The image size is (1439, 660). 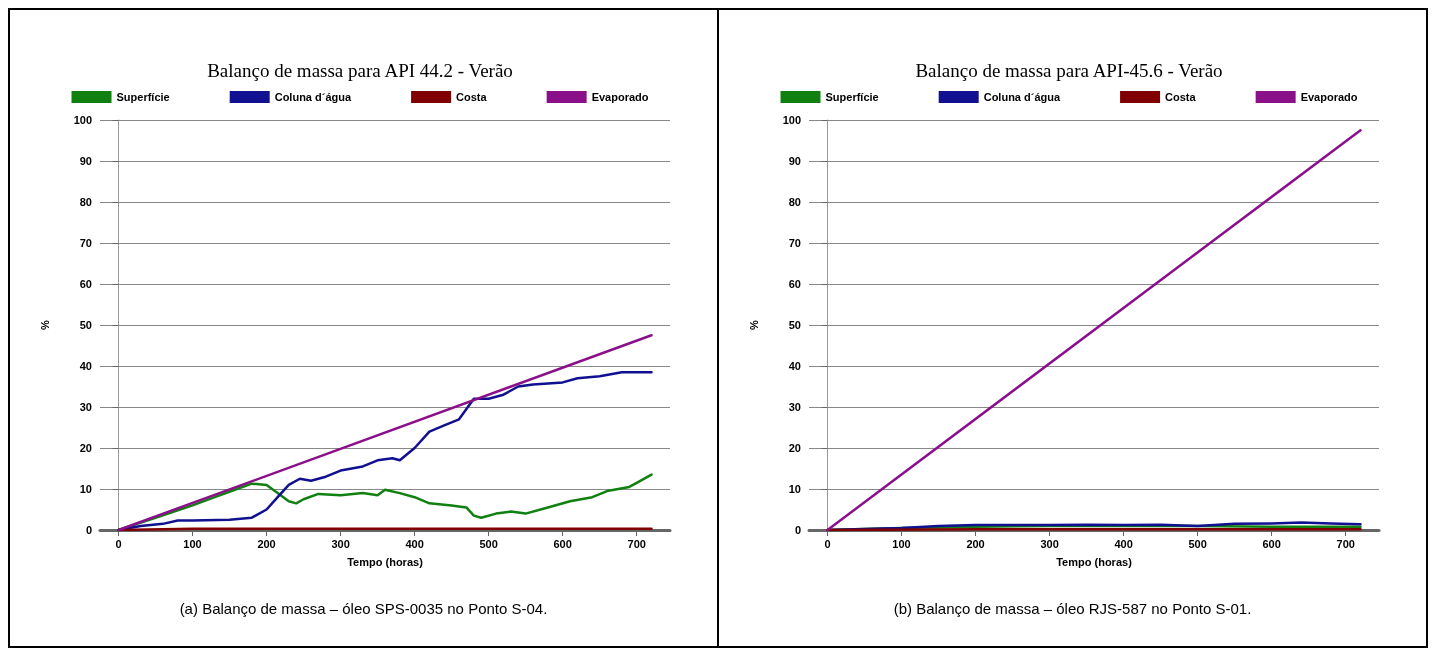 I want to click on chart-title: Balanço de massa para API-45.6 - Verão, so click(x=1069, y=70).